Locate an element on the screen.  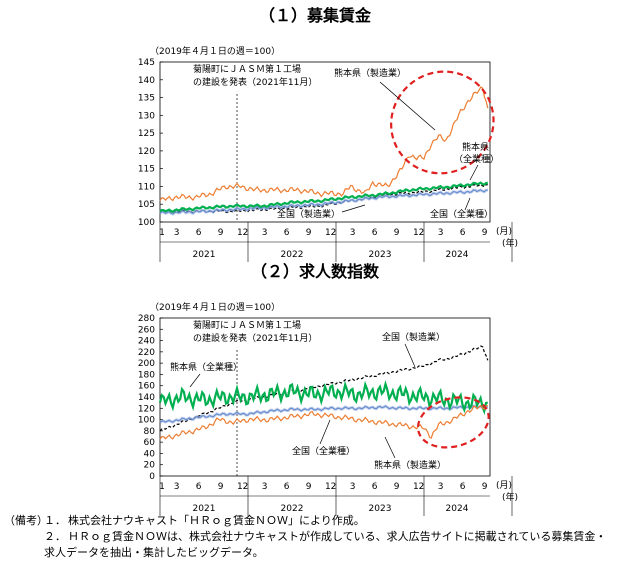
chart2-base-note: （2019年４月１日の週＝100） is located at coordinates (215, 307).